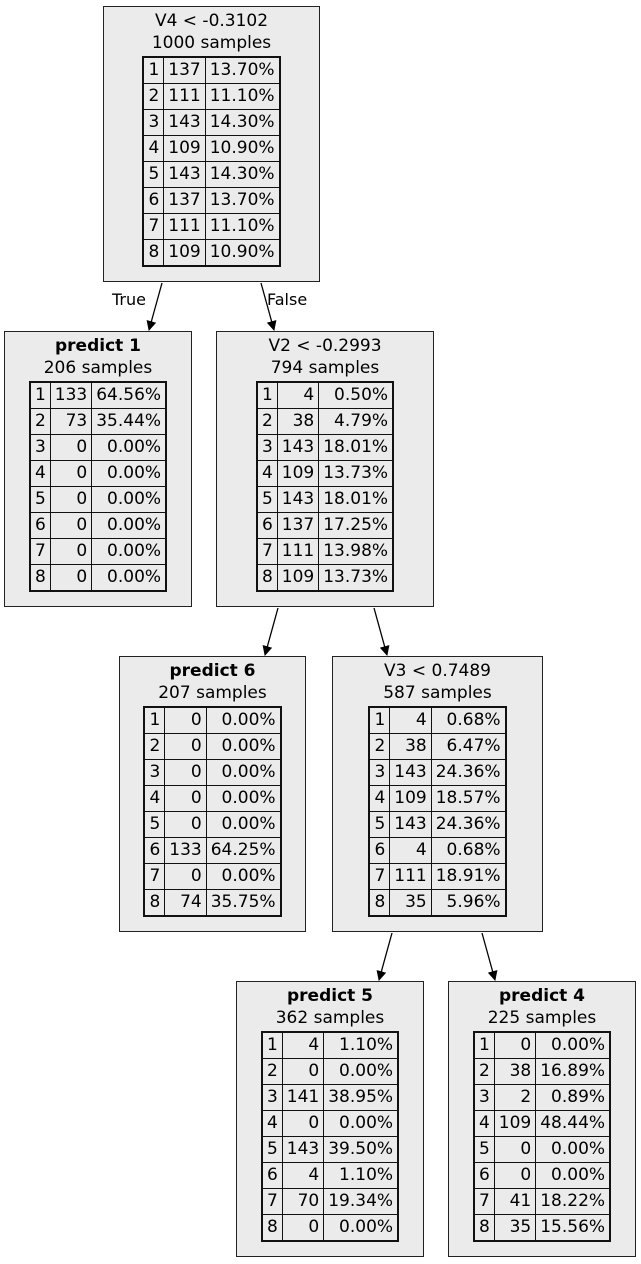  I want to click on percent-cell: 15.56%, so click(573, 1228).